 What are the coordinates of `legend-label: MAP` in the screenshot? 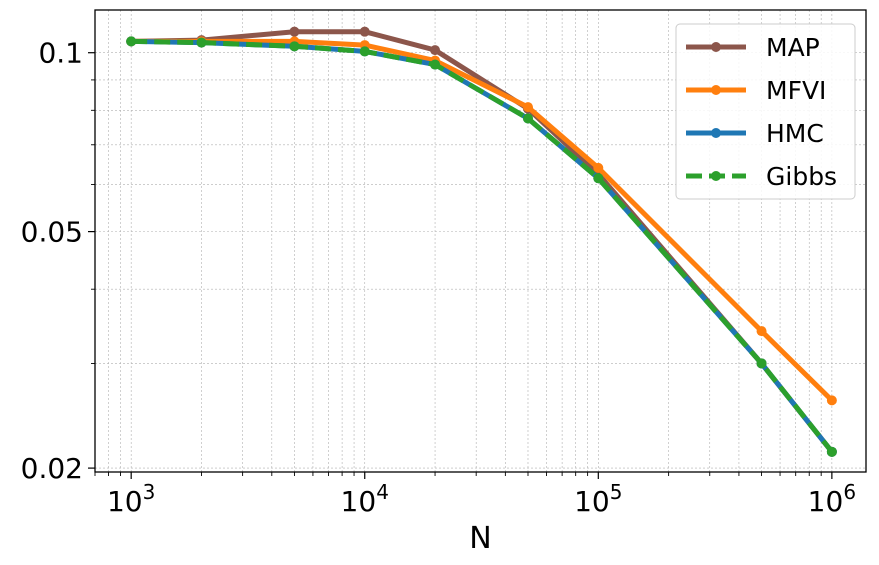 It's located at (793, 47).